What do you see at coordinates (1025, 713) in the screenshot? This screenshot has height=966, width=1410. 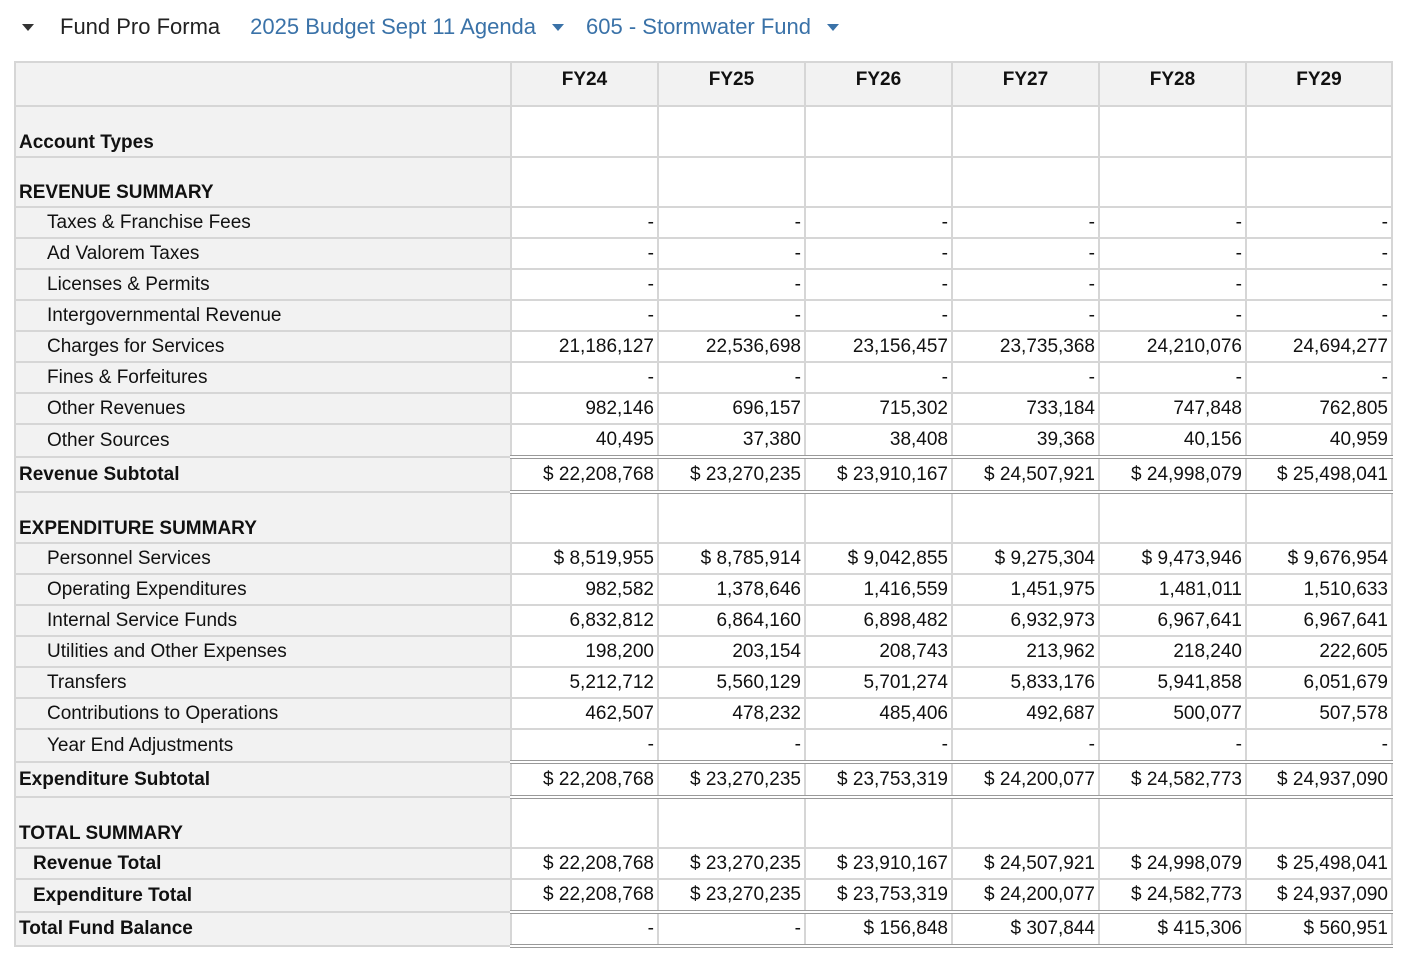 I see `cell-fy27: 492,687` at bounding box center [1025, 713].